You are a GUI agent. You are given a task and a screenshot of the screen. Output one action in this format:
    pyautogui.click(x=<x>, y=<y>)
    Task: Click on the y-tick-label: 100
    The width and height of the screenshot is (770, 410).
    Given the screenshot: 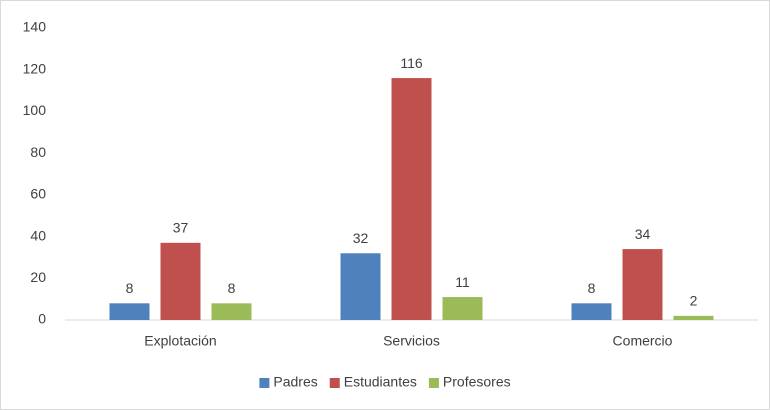 What is the action you would take?
    pyautogui.click(x=35, y=110)
    